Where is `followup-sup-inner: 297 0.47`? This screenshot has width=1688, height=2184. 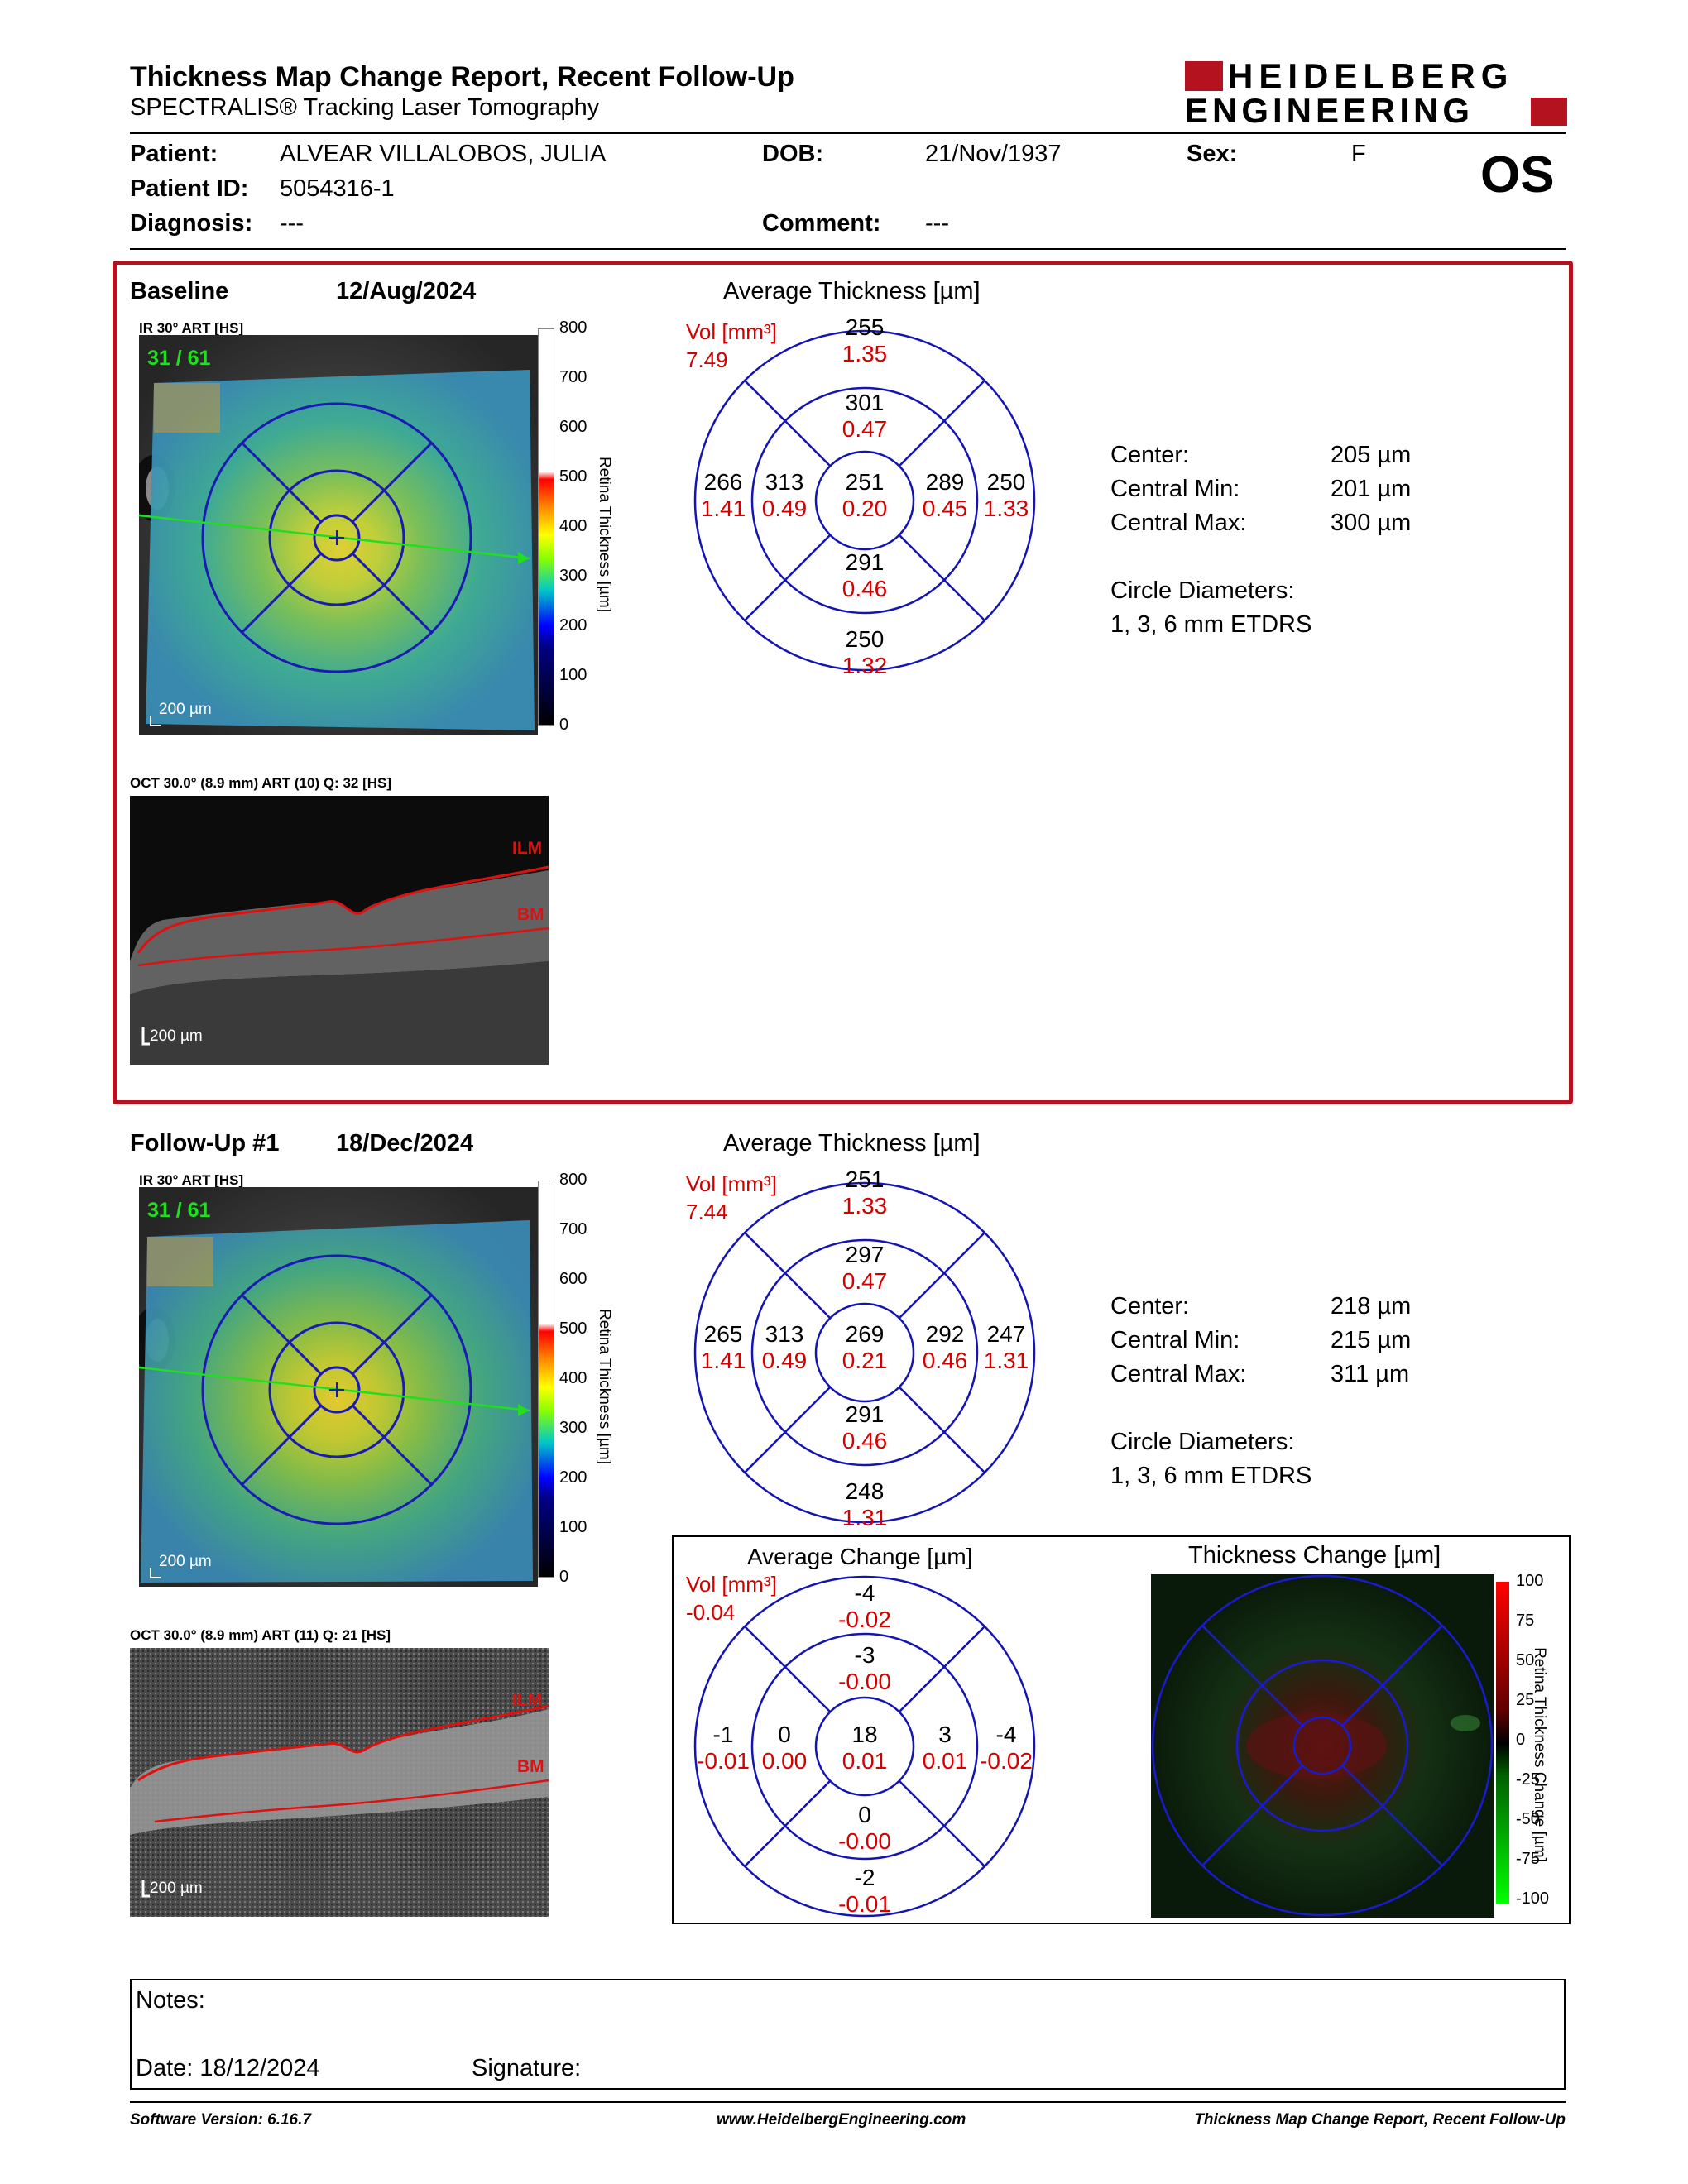 followup-sup-inner: 297 0.47 is located at coordinates (865, 1268).